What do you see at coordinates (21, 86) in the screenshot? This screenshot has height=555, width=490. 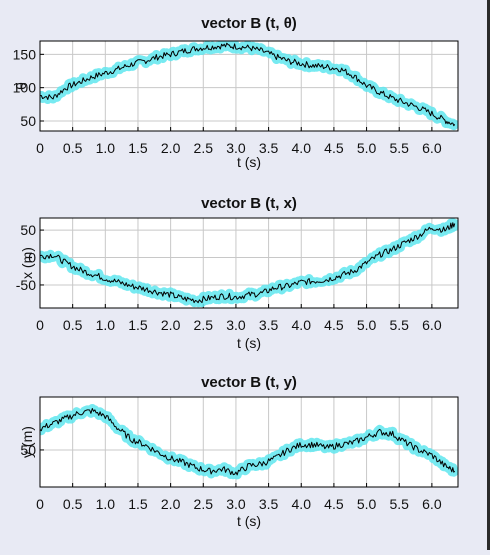 I see `y-axis-label: θ` at bounding box center [21, 86].